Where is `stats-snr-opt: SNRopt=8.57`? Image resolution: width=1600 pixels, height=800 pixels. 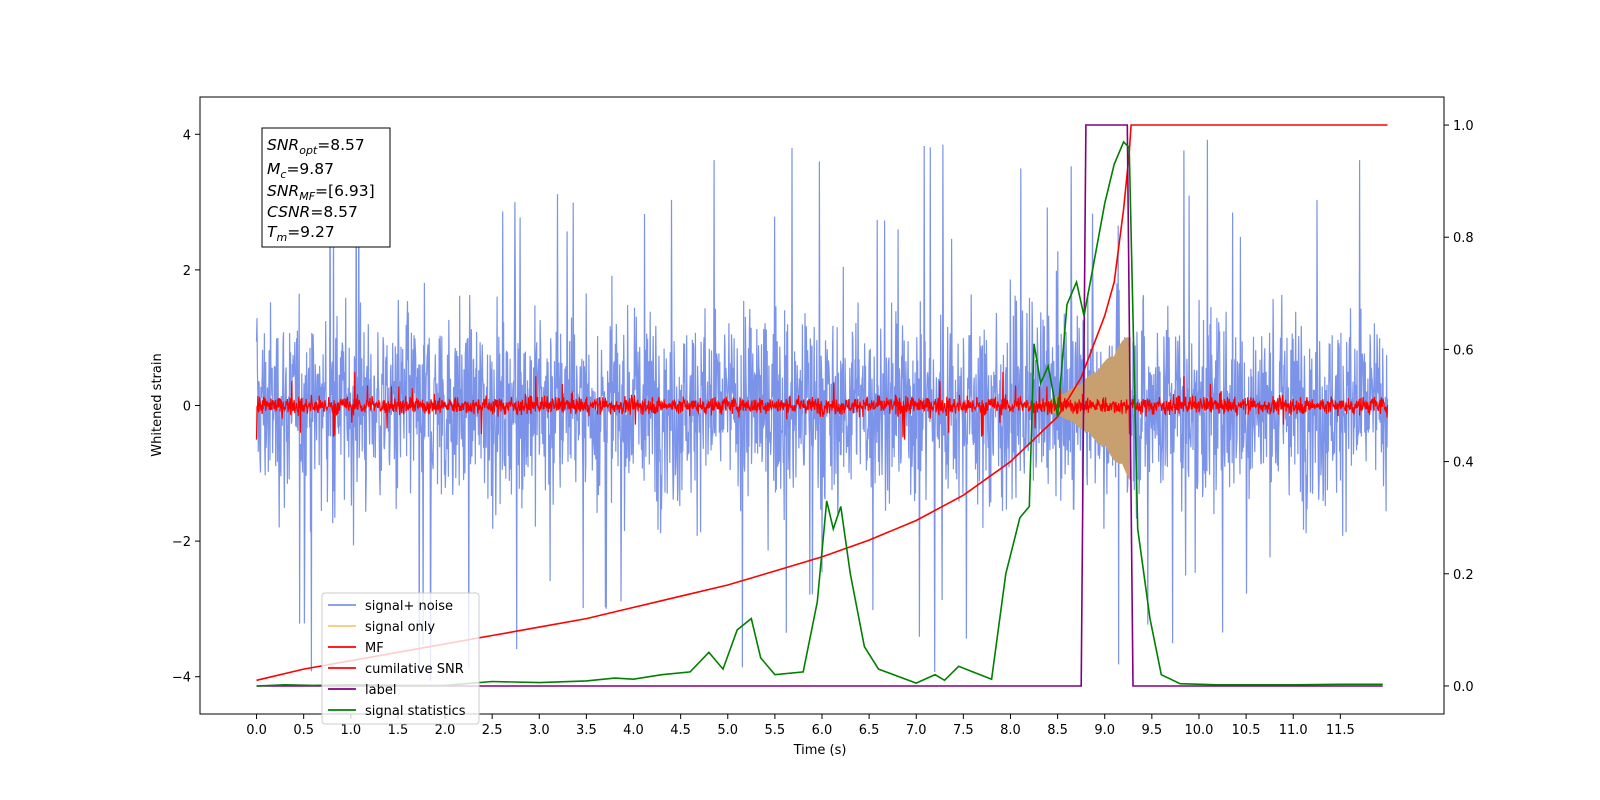 stats-snr-opt: SNRopt=8.57 is located at coordinates (316, 146).